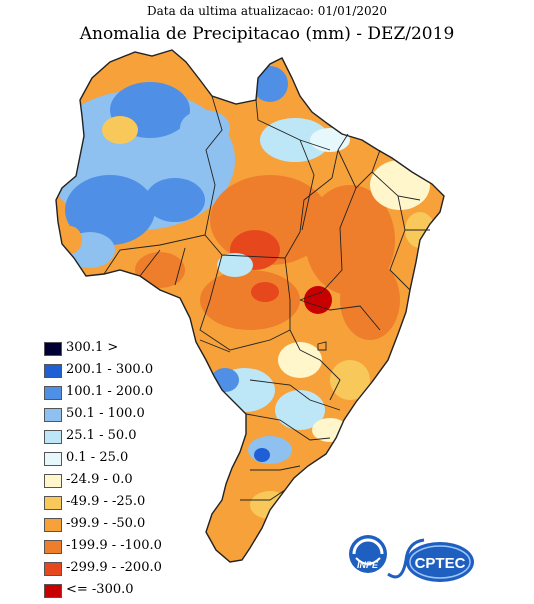 The image size is (534, 604). I want to click on legend-label: 200.1 - 300.0, so click(110, 369).